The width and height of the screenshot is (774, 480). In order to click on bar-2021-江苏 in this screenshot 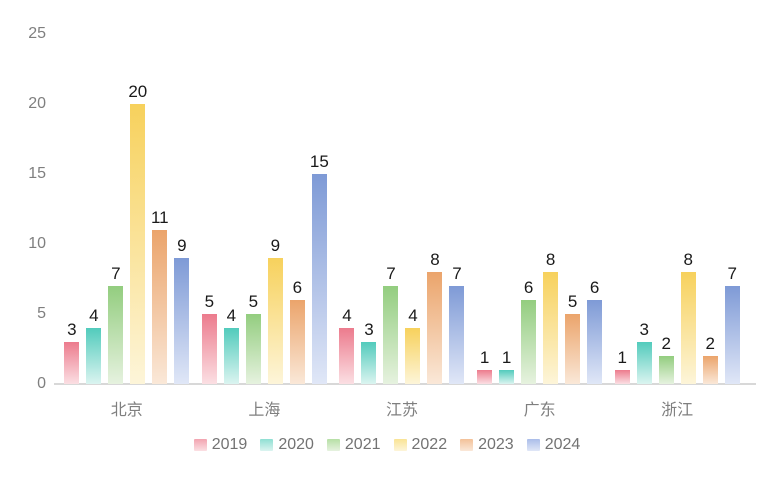, I will do `click(391, 335)`.